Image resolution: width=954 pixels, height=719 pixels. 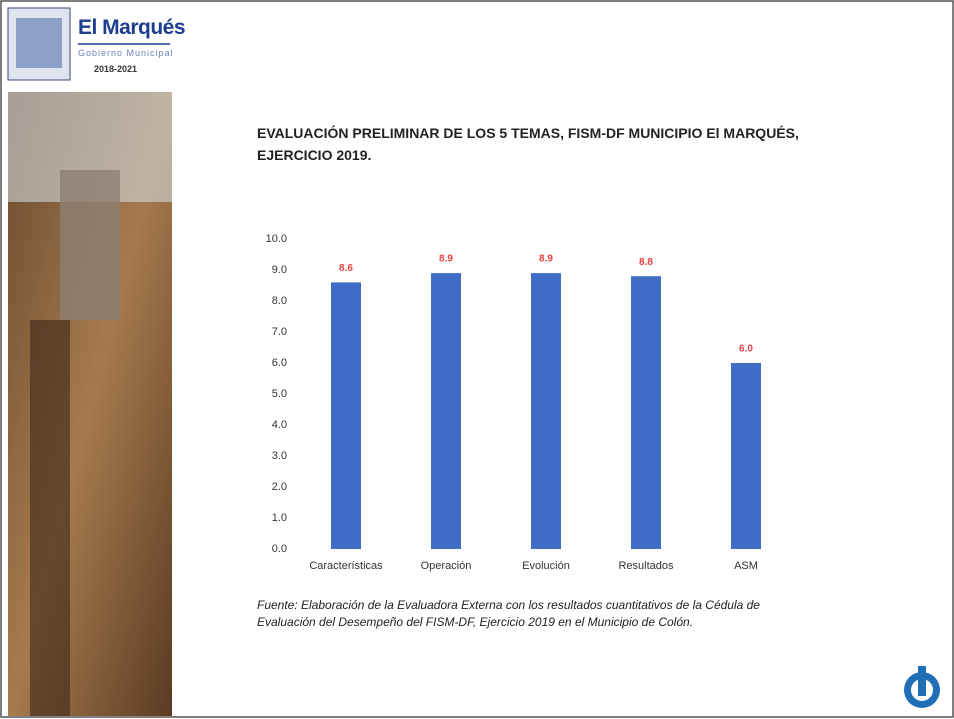 I want to click on brand-subtitle: Gobierno Municipal, so click(x=126, y=53).